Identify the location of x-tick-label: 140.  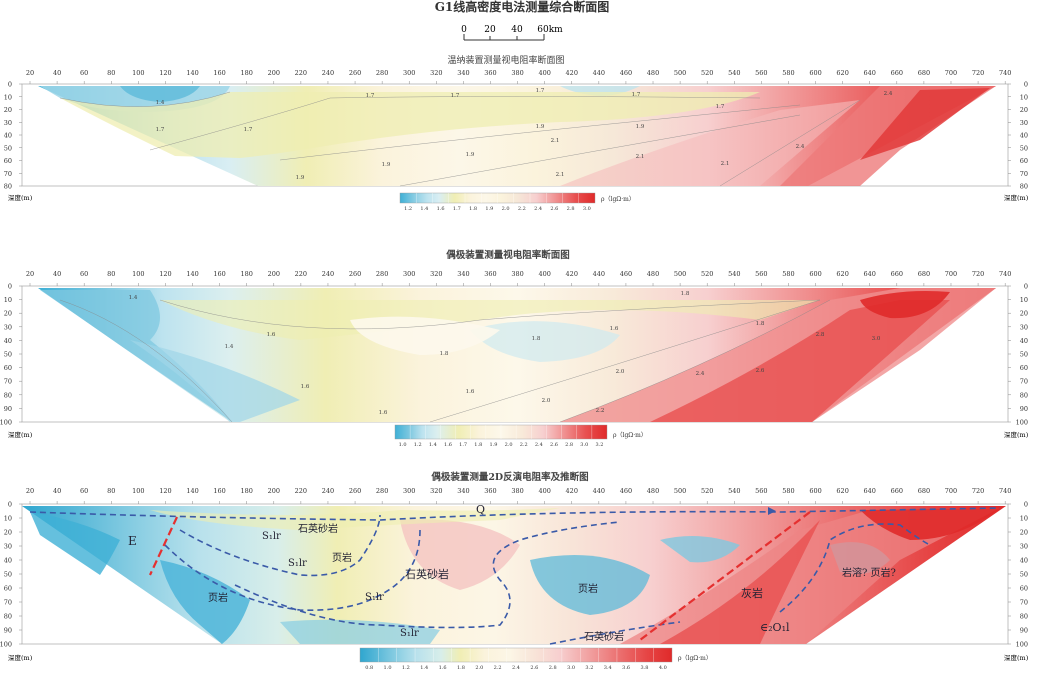
(192, 73).